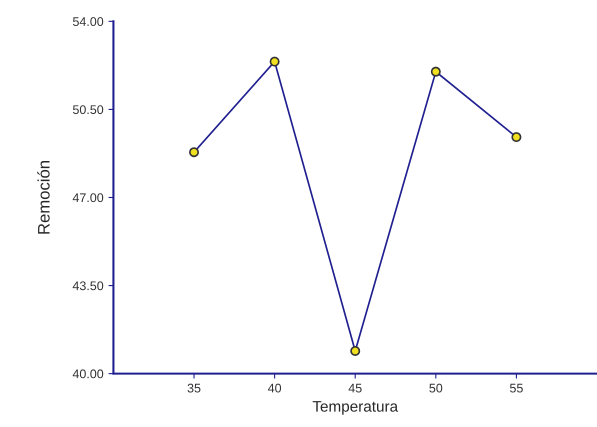 The width and height of the screenshot is (597, 427). I want to click on x-tick-label: 35, so click(194, 388).